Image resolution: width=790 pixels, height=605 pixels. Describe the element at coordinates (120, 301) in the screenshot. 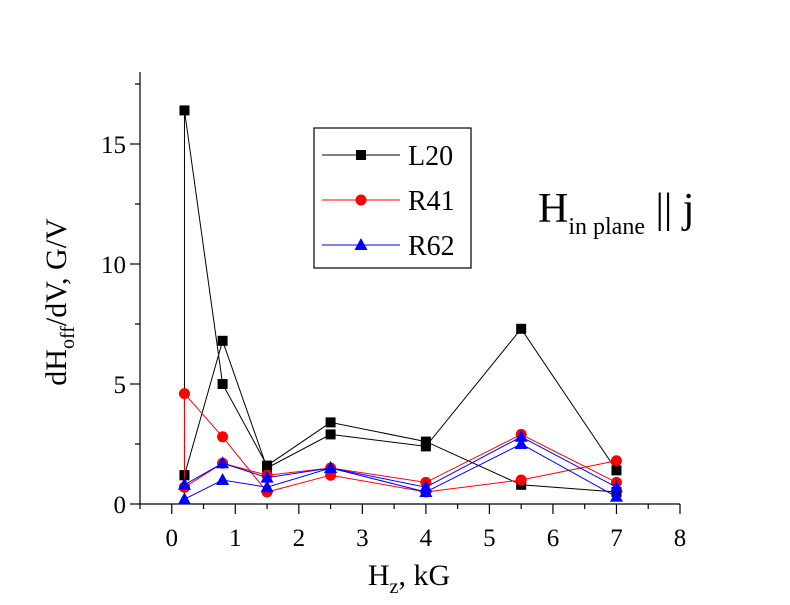

I see `y-axis: 0 5 10 15` at that location.